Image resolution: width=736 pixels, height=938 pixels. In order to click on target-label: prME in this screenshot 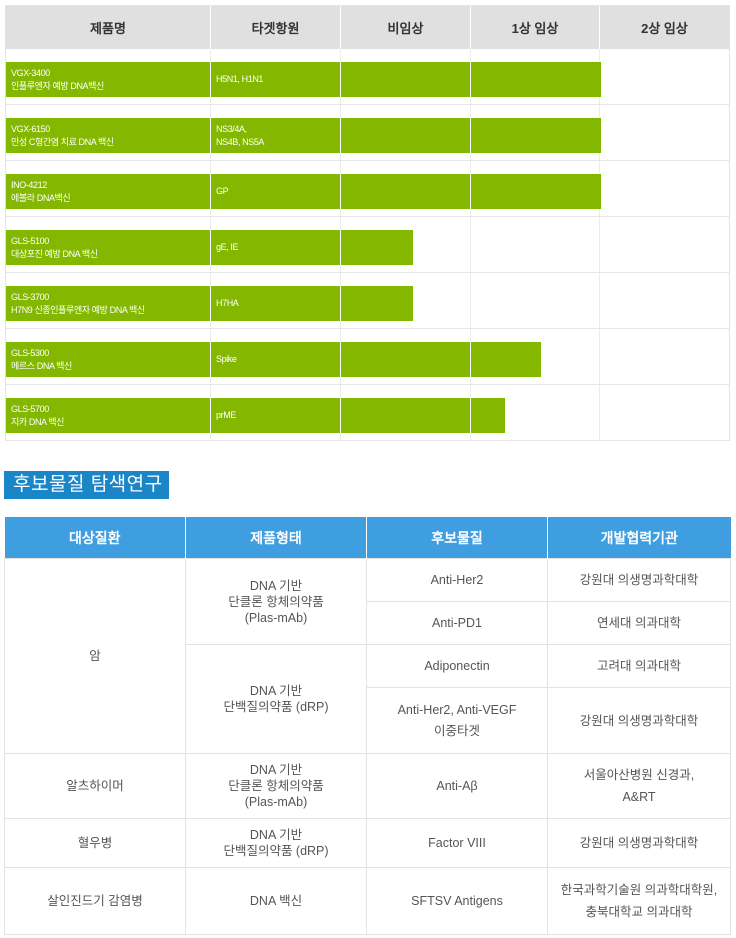, I will do `click(226, 415)`.